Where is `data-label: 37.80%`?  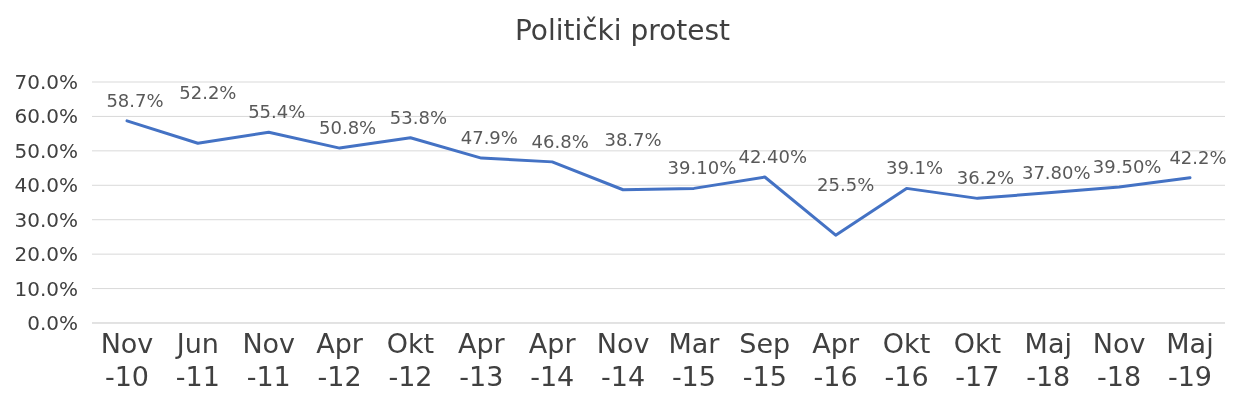 data-label: 37.80% is located at coordinates (1056, 172).